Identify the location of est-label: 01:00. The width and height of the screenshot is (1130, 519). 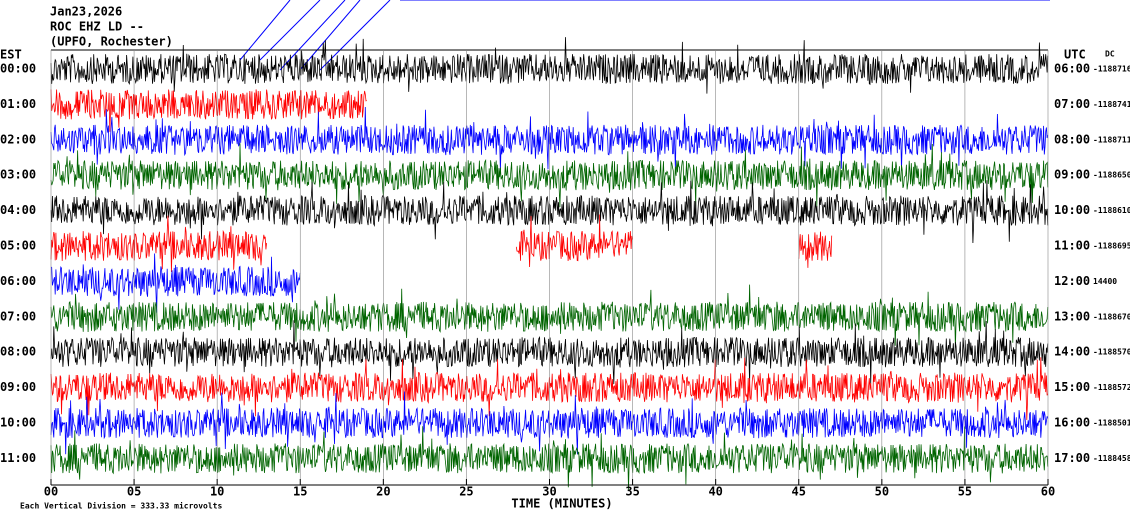
(18, 104).